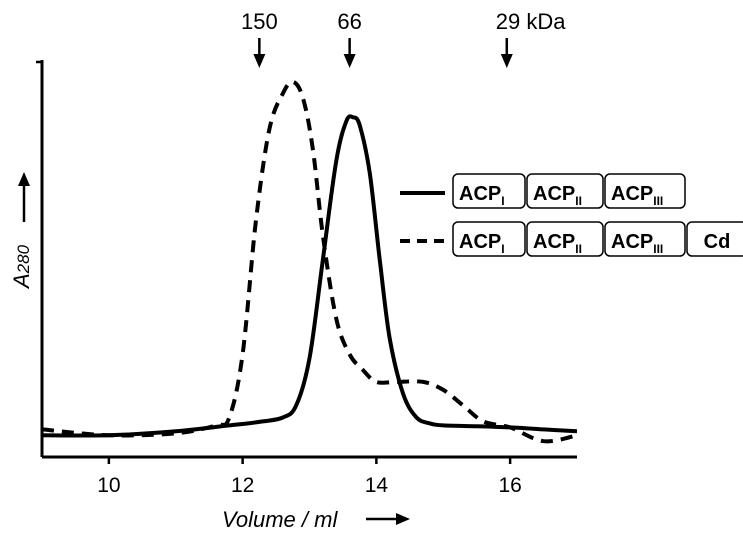 This screenshot has height=537, width=743. What do you see at coordinates (509, 485) in the screenshot?
I see `x-tick-label-16: 16` at bounding box center [509, 485].